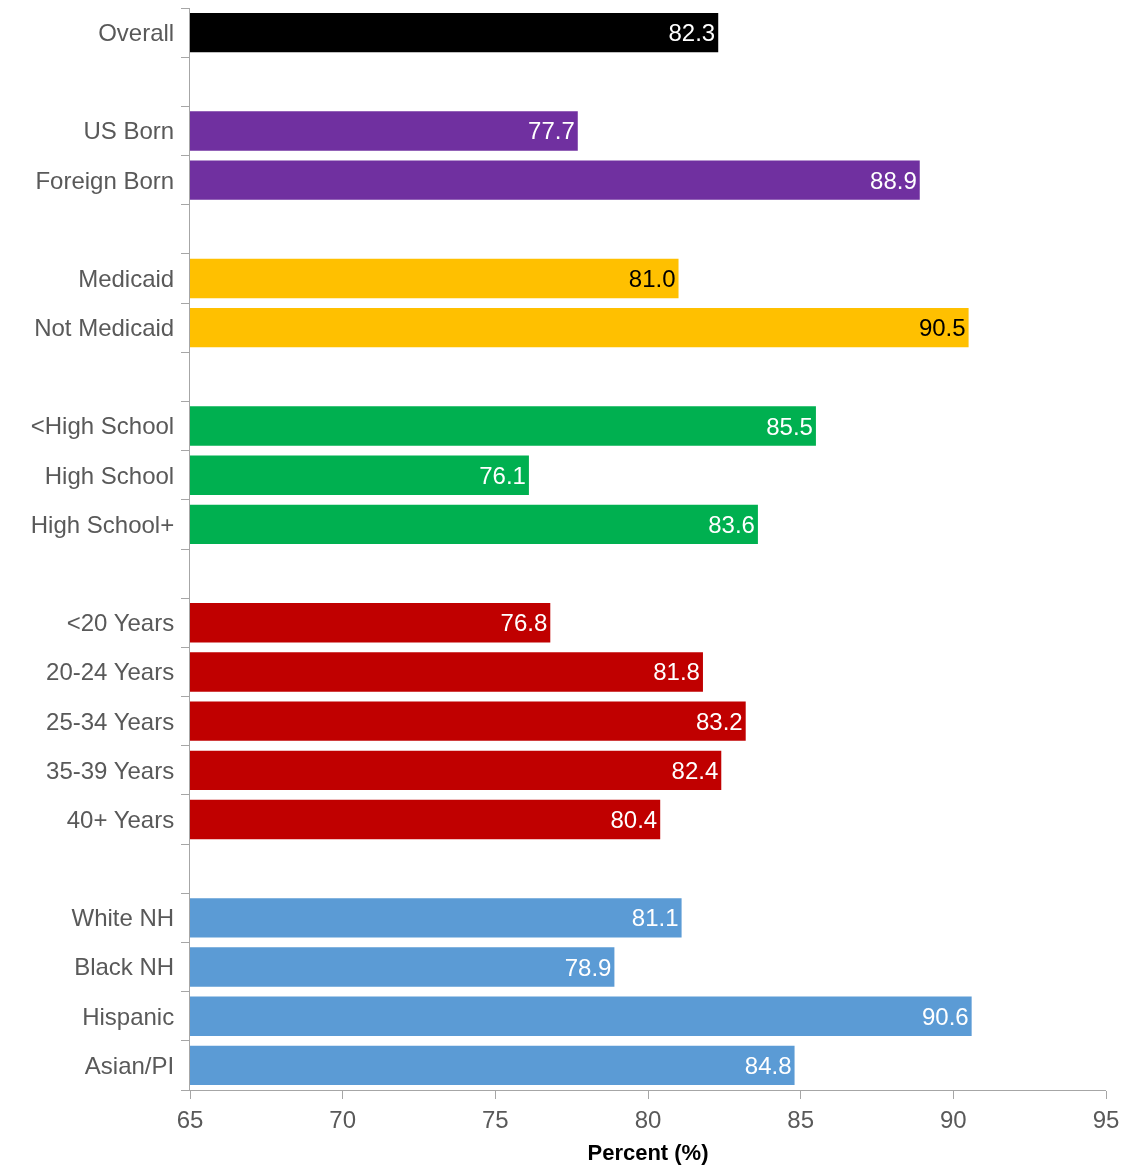  I want to click on y-tick-label: <20 Years, so click(120, 623).